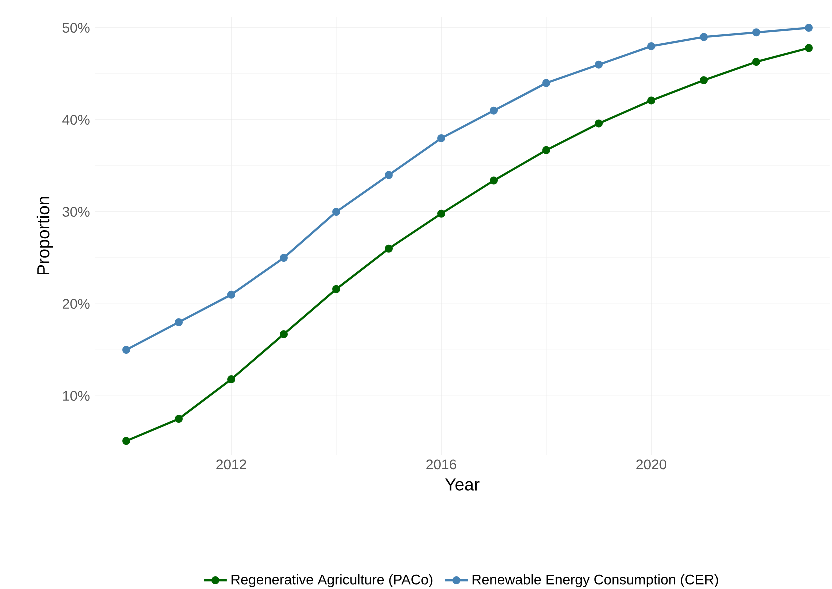  I want to click on x-tick-label: 2012, so click(231, 465).